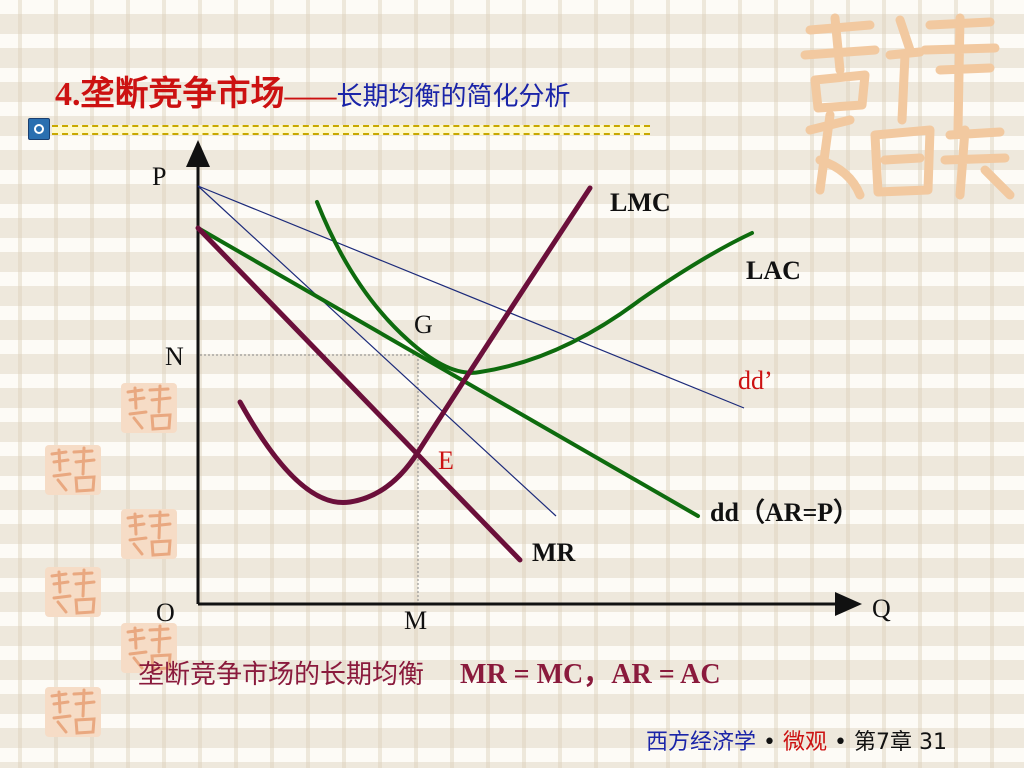 Image resolution: width=1024 pixels, height=768 pixels. What do you see at coordinates (423, 324) in the screenshot?
I see `point-label-g: G` at bounding box center [423, 324].